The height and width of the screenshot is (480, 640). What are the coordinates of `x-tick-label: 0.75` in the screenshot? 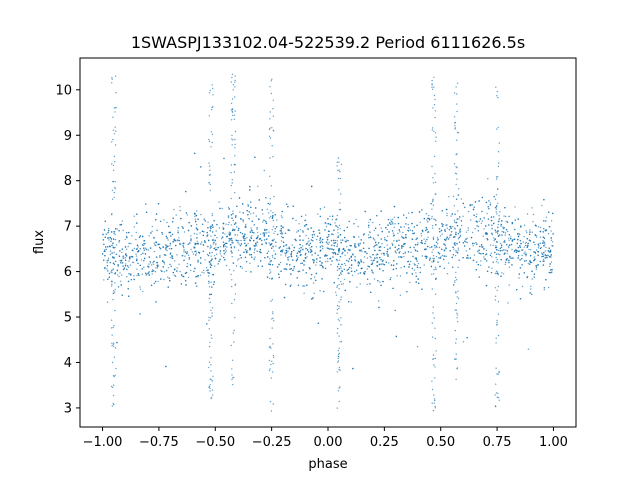 It's located at (497, 442).